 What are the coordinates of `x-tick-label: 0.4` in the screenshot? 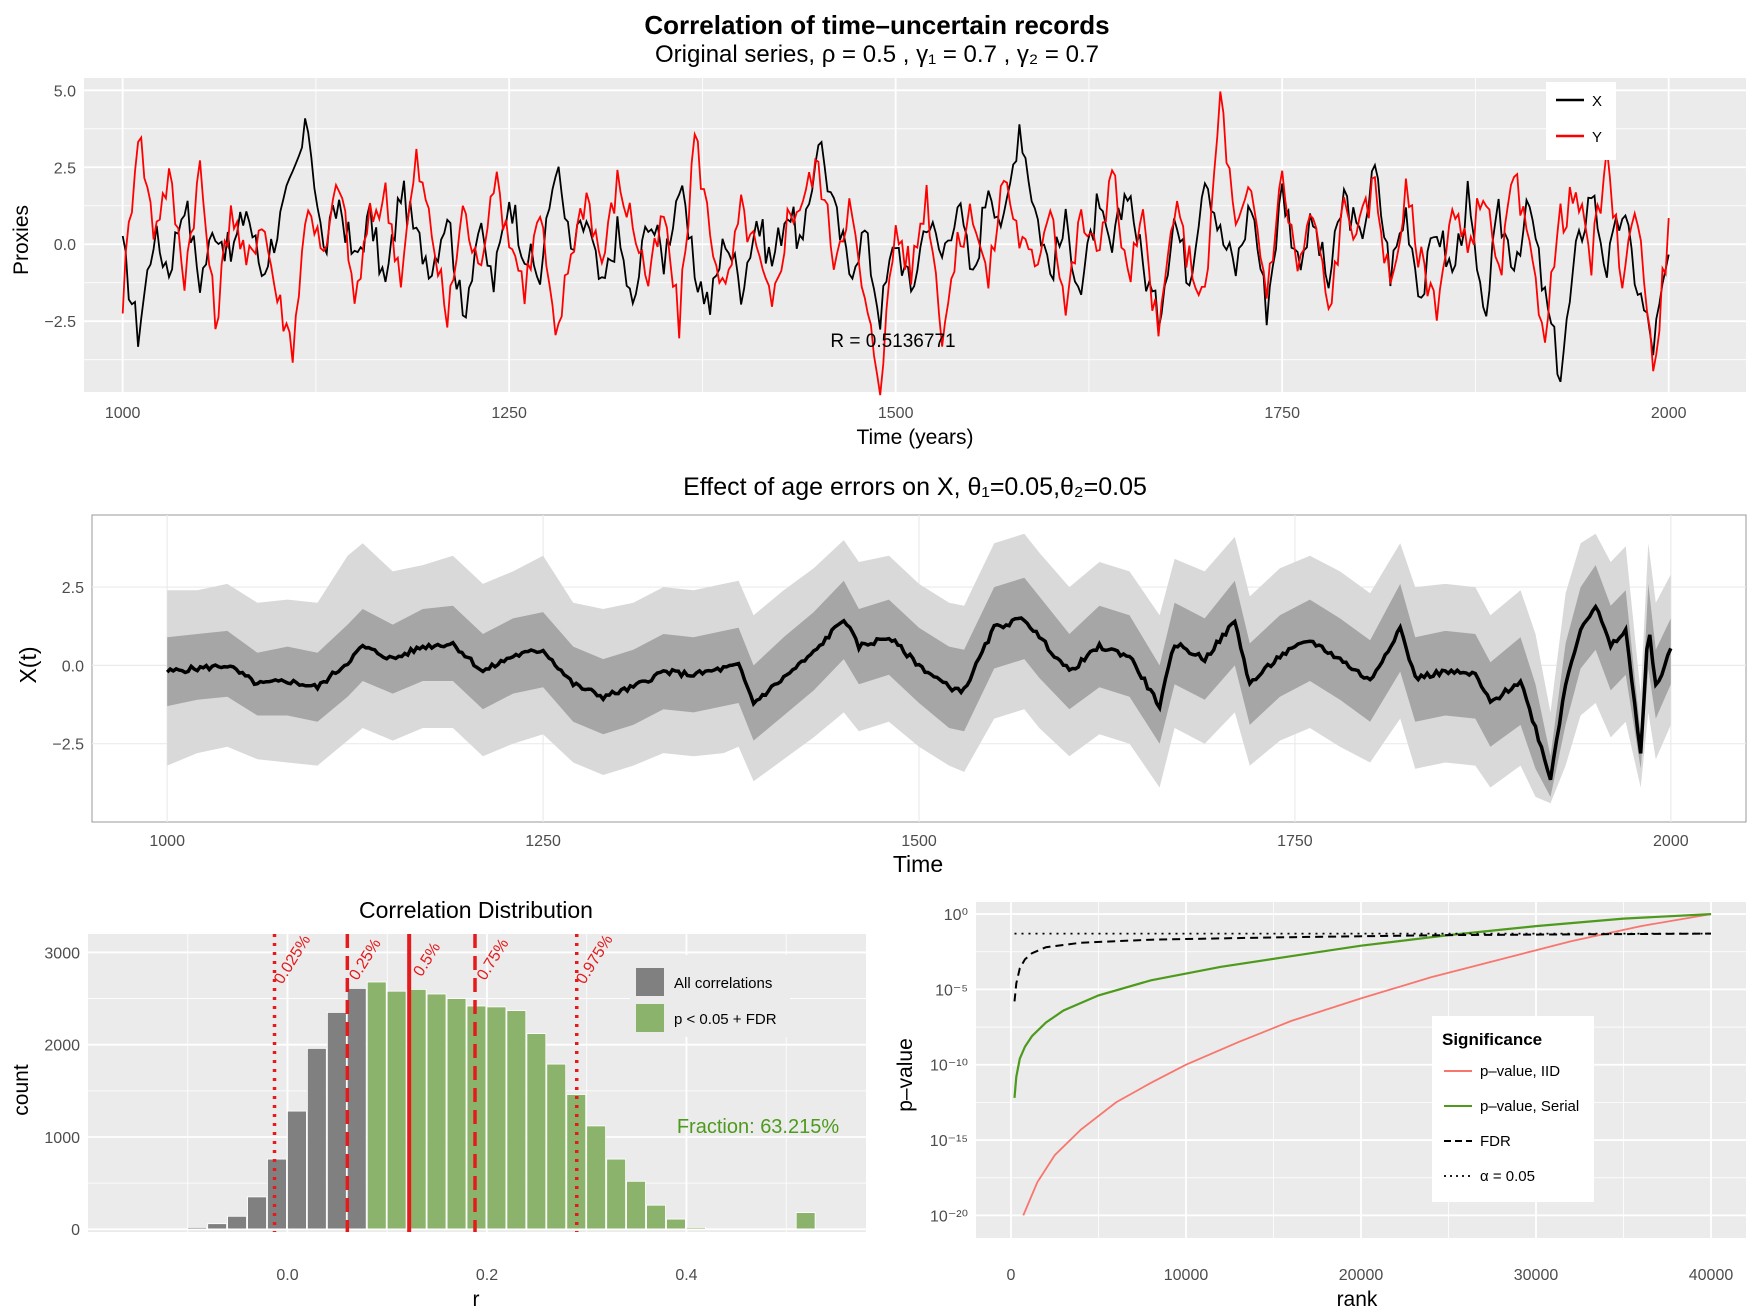 It's located at (686, 1275).